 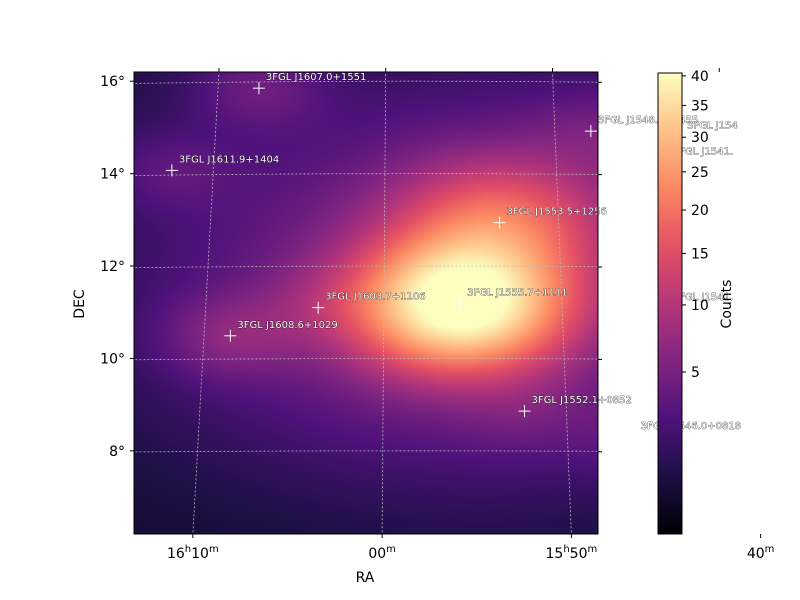 What do you see at coordinates (581, 400) in the screenshot?
I see `source-label: 3FGL J1552.1+0852` at bounding box center [581, 400].